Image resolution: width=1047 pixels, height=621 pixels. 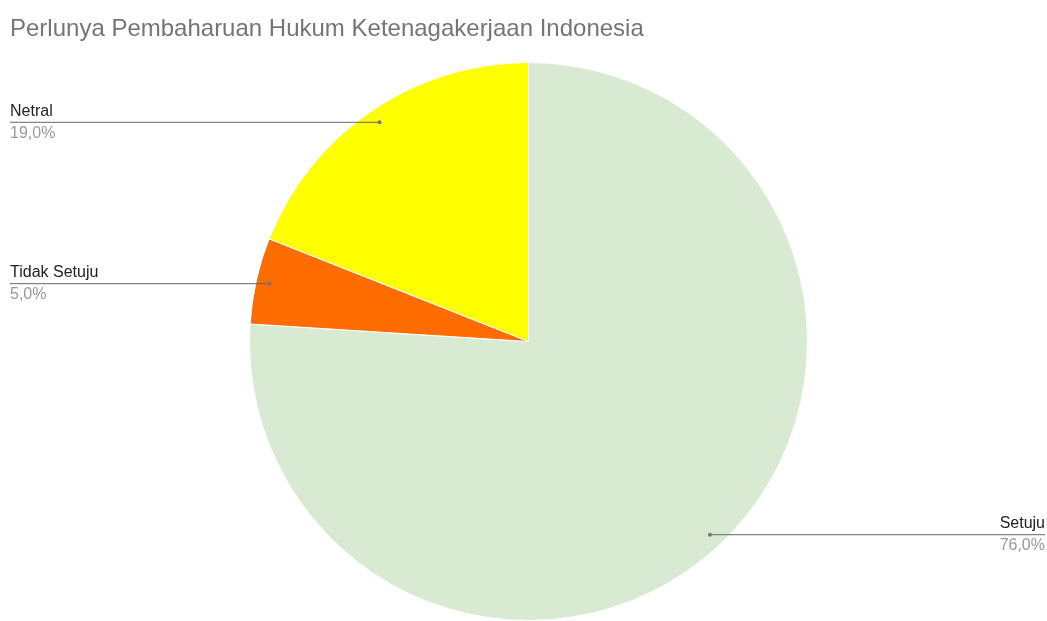 What do you see at coordinates (31, 110) in the screenshot?
I see `slice-label: Netral` at bounding box center [31, 110].